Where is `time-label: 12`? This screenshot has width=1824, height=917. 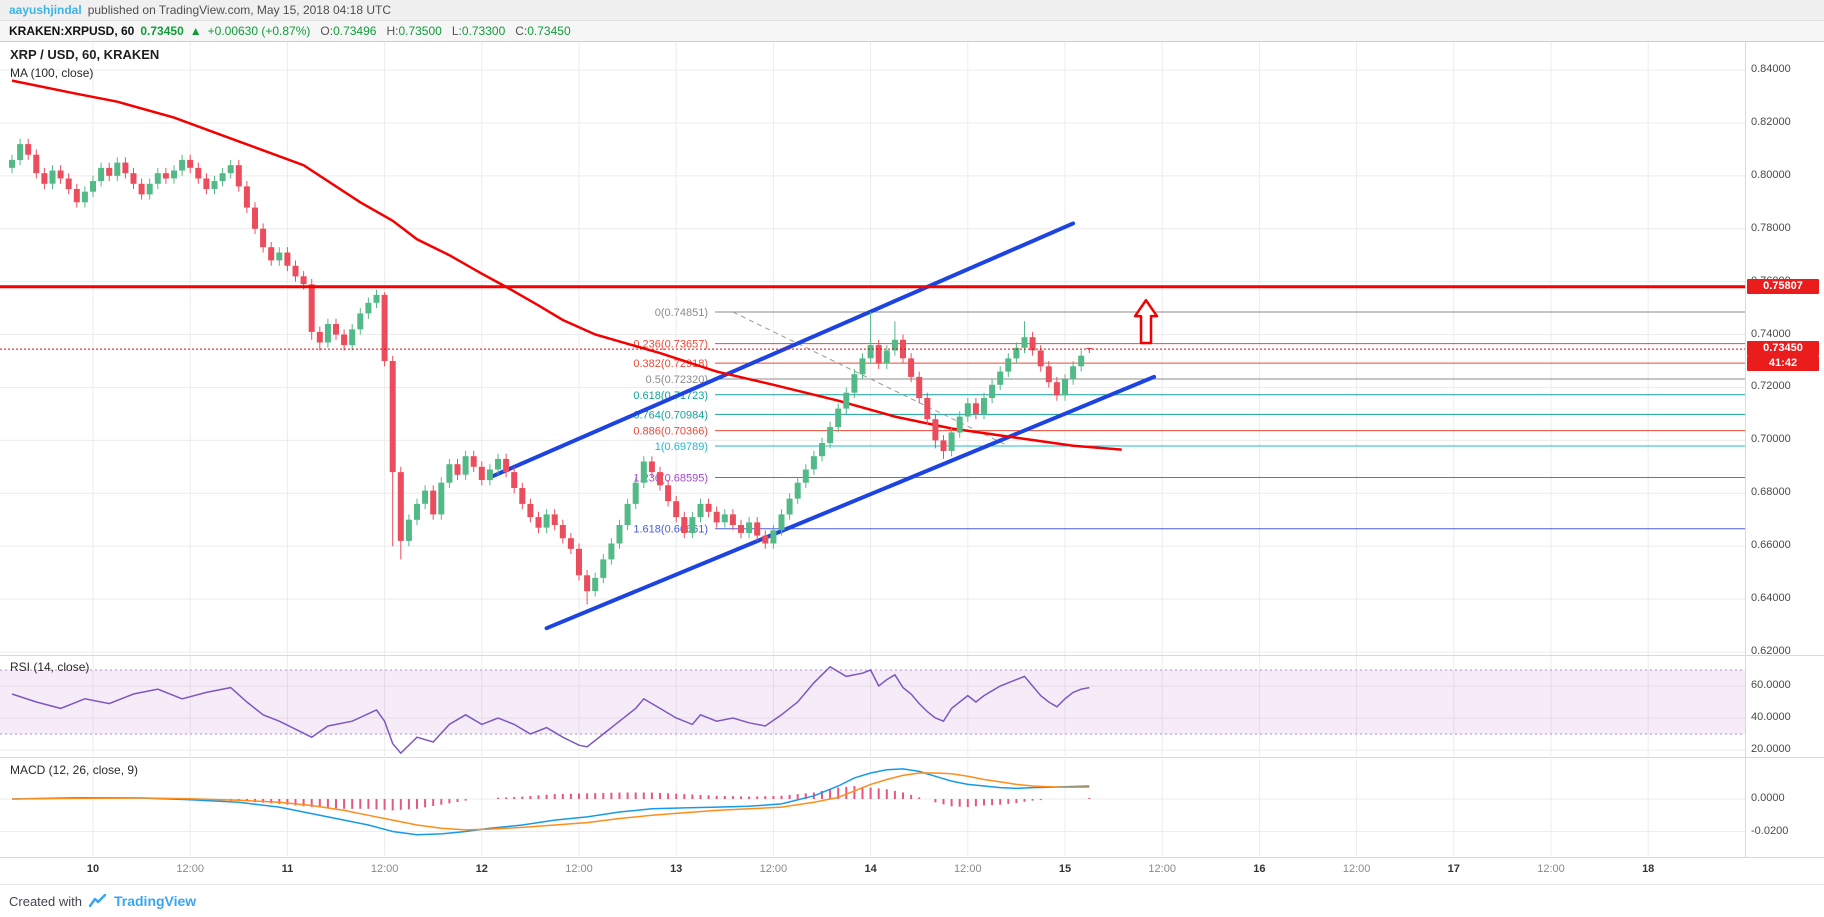
time-label: 12 is located at coordinates (481, 869).